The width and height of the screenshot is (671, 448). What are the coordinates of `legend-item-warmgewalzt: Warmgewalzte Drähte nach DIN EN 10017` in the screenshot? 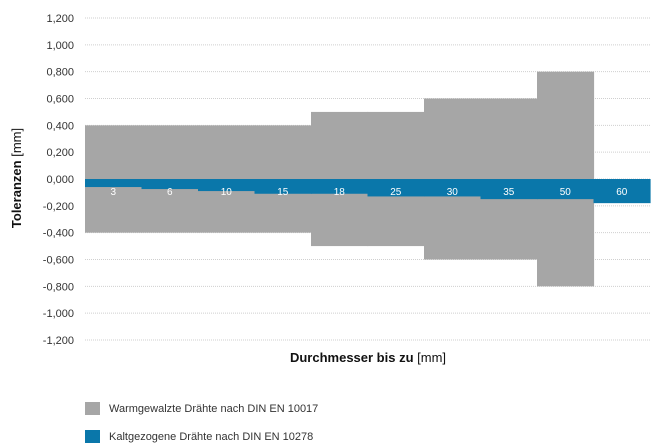 It's located at (201, 408).